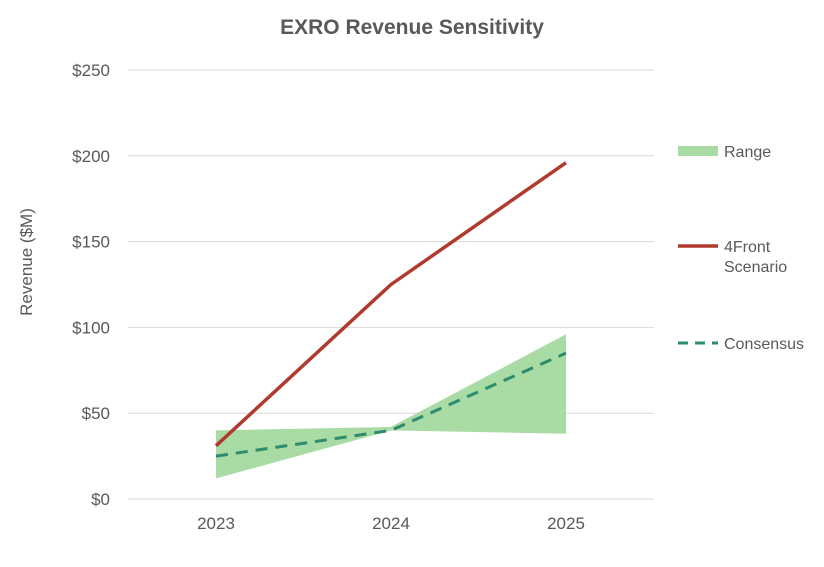 The image size is (824, 567). I want to click on y-tick-label: $100, so click(91, 327).